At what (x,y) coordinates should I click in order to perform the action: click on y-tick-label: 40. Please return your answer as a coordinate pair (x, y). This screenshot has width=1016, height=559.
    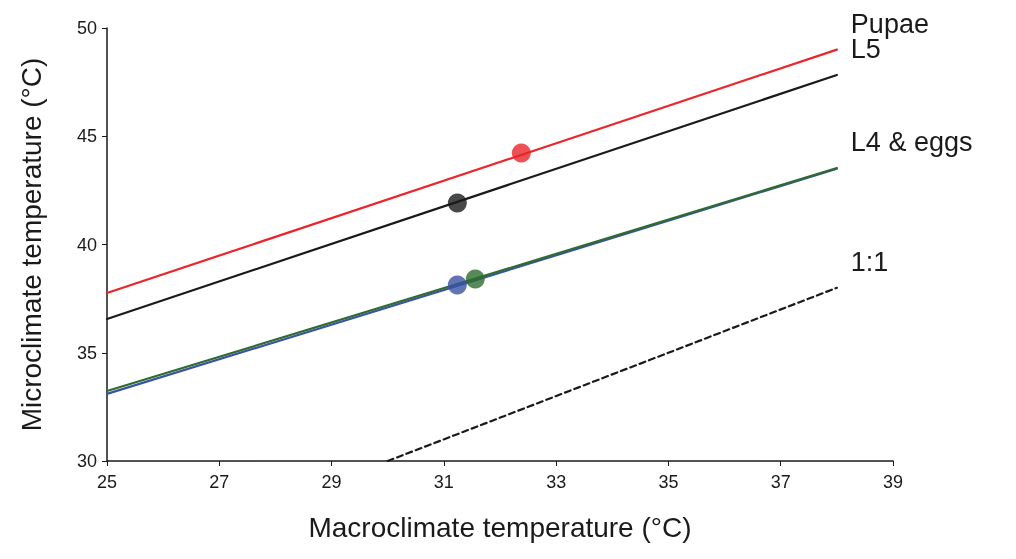
    Looking at the image, I should click on (86, 244).